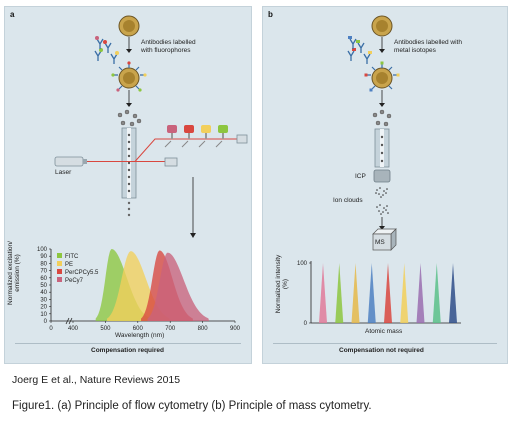  What do you see at coordinates (43, 272) in the screenshot?
I see `y-tick-label: 70` at bounding box center [43, 272].